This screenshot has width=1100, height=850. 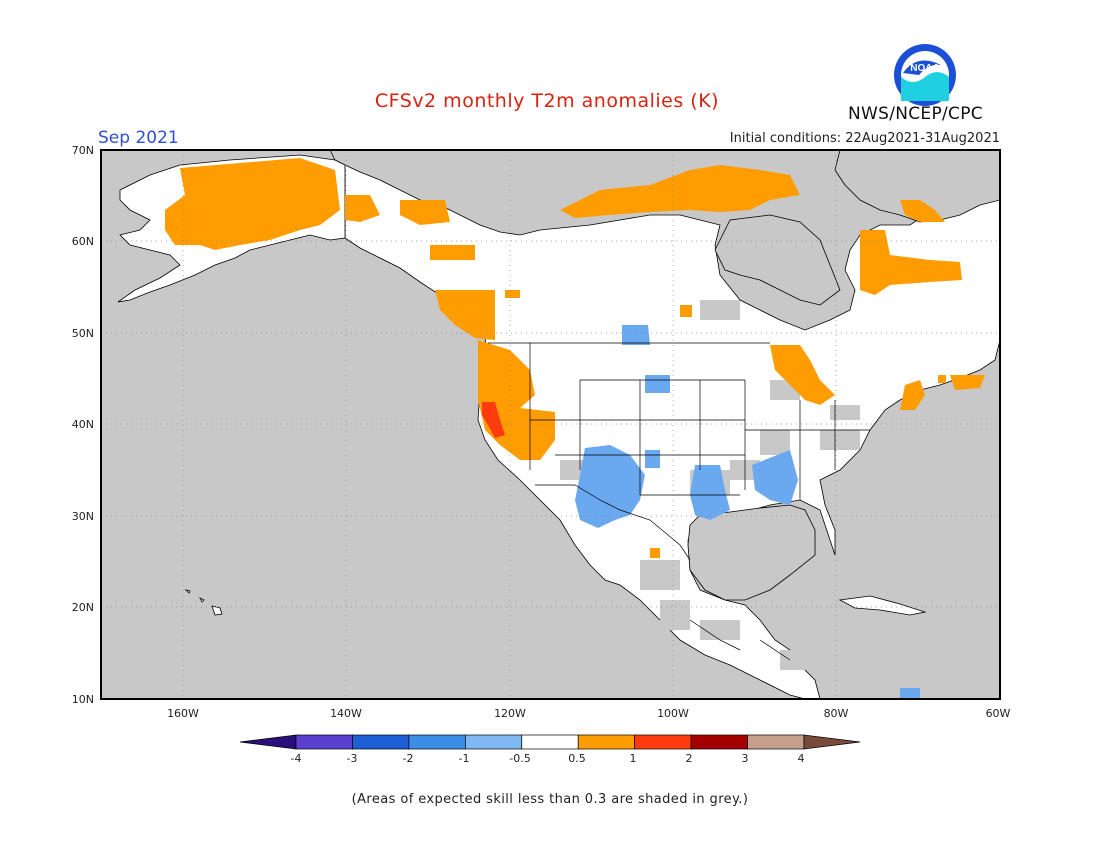 I want to click on colorbar: -4 -3 -2 -1 -0.5 0.5 1 2 3 4, so click(x=550, y=749).